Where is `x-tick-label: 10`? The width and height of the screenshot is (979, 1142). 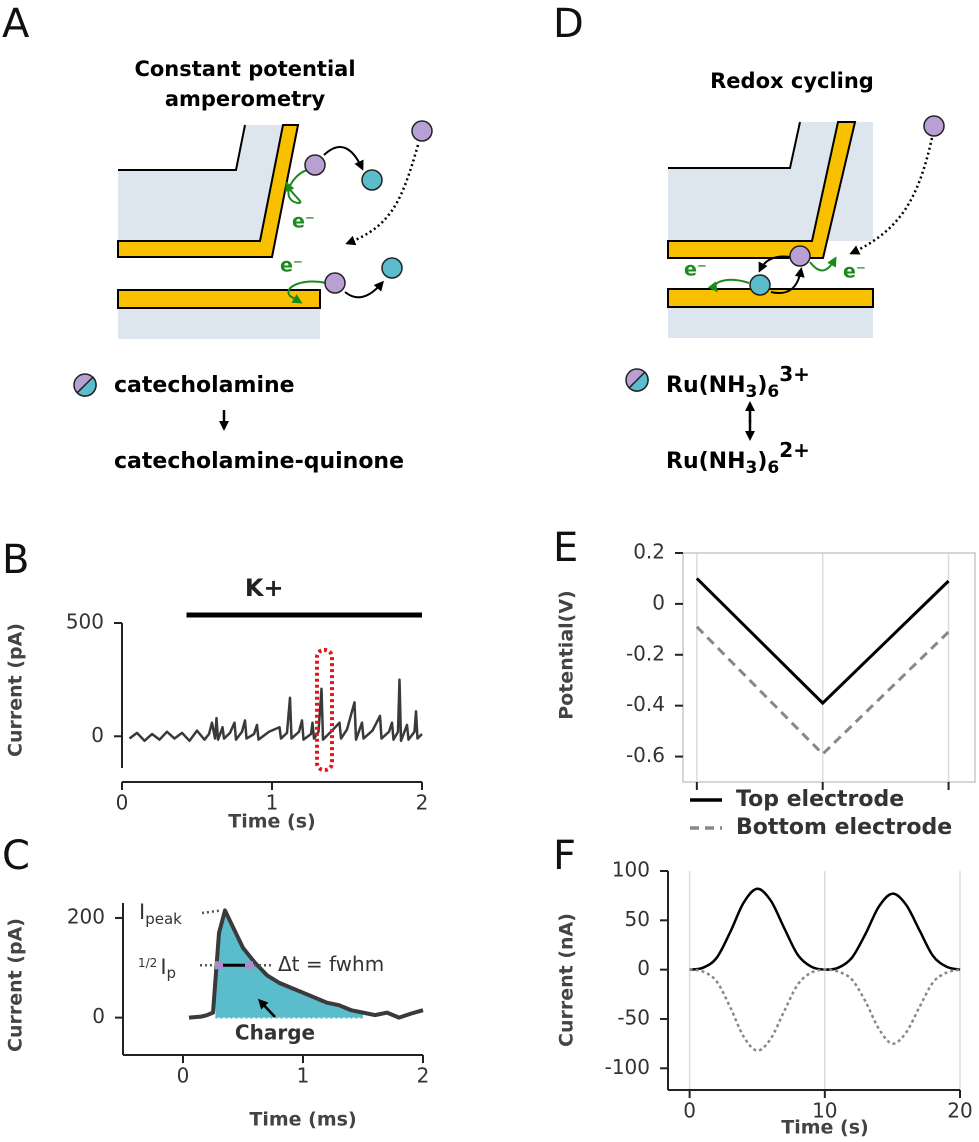
x-tick-label: 10 is located at coordinates (824, 1111).